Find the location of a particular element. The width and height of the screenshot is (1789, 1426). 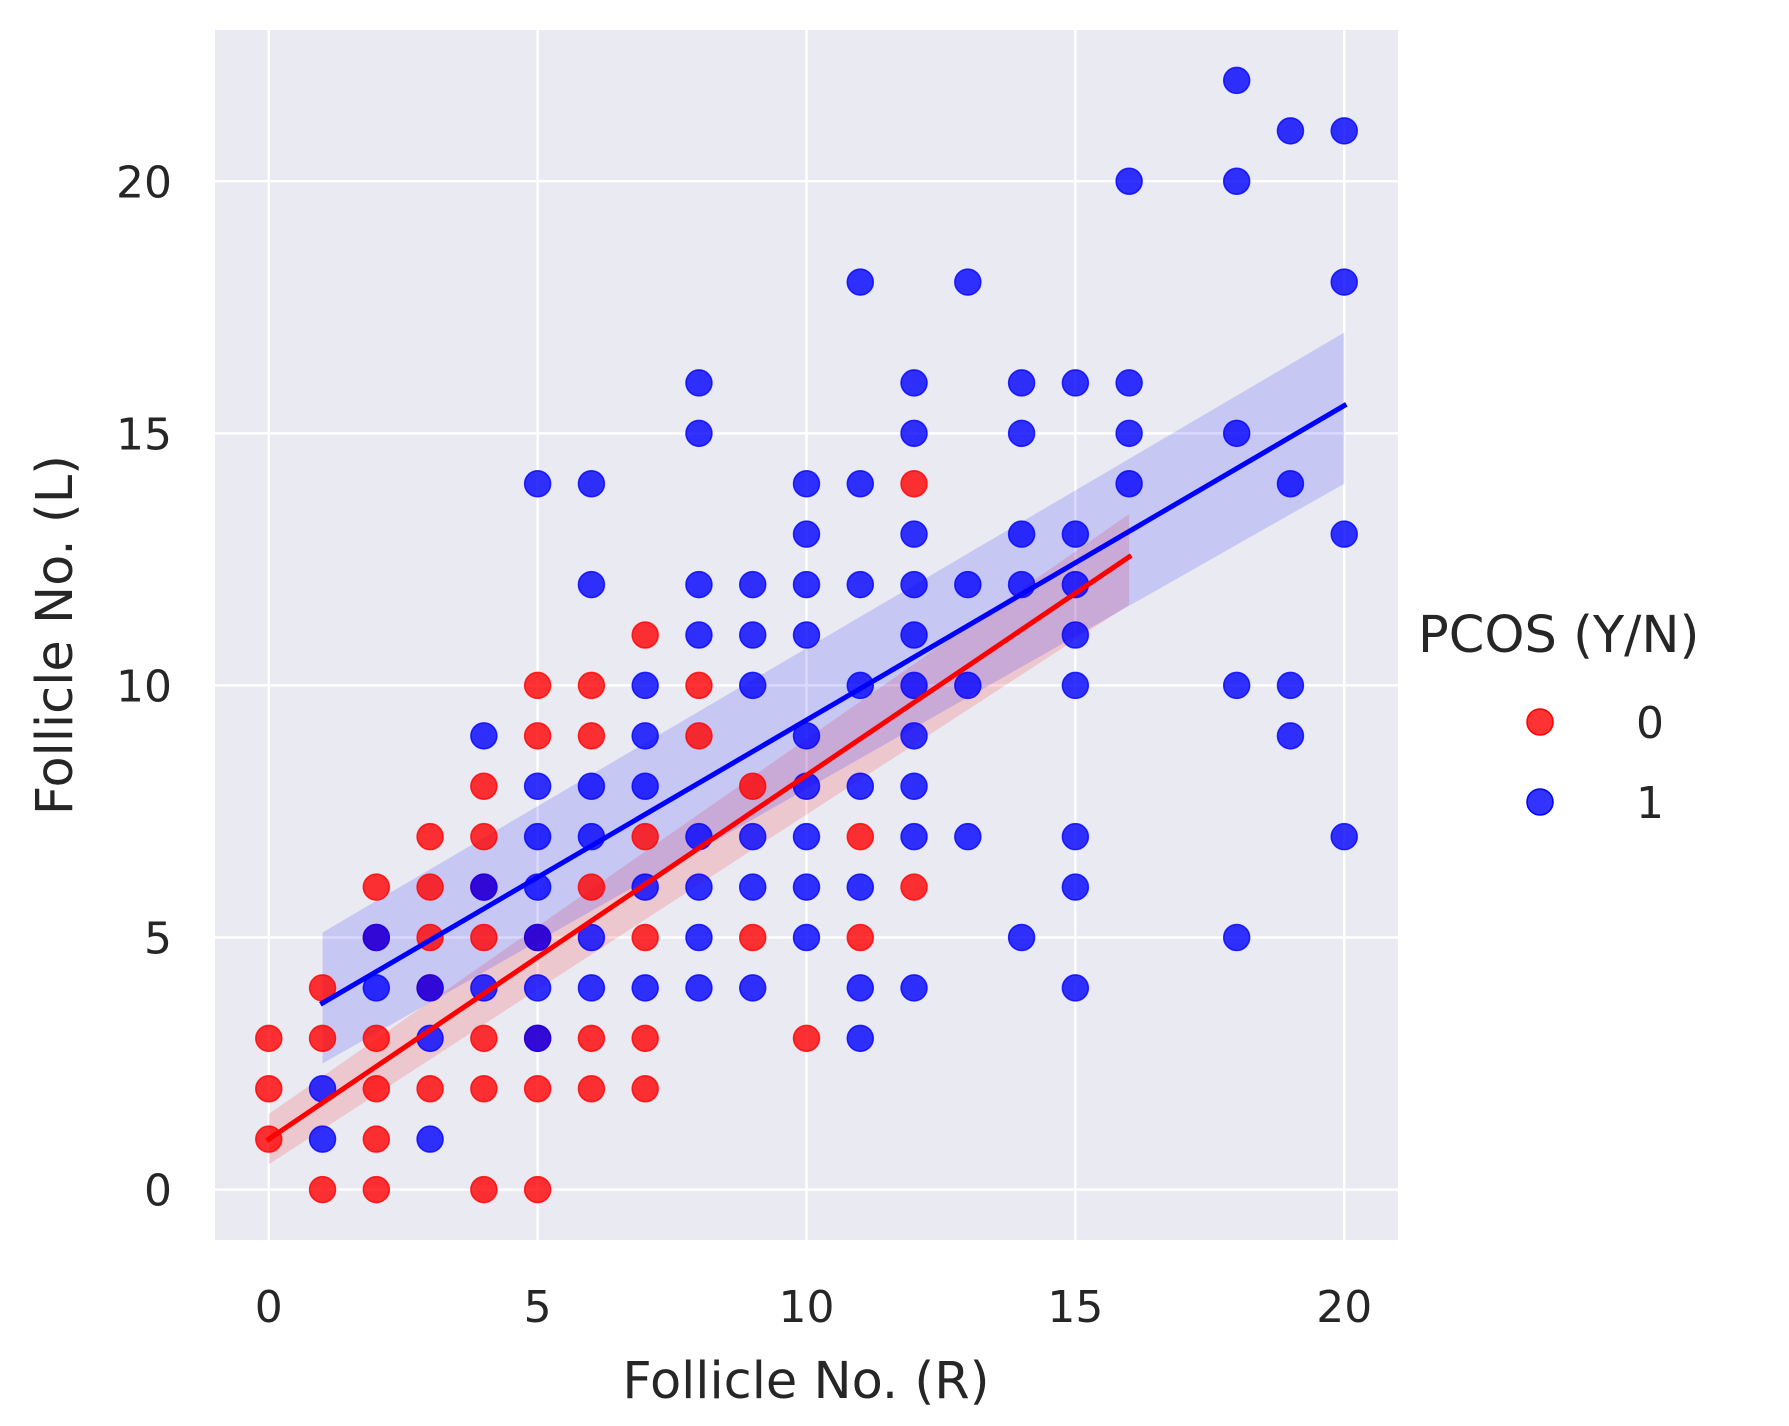

y-tick-label: 5 is located at coordinates (158, 939).